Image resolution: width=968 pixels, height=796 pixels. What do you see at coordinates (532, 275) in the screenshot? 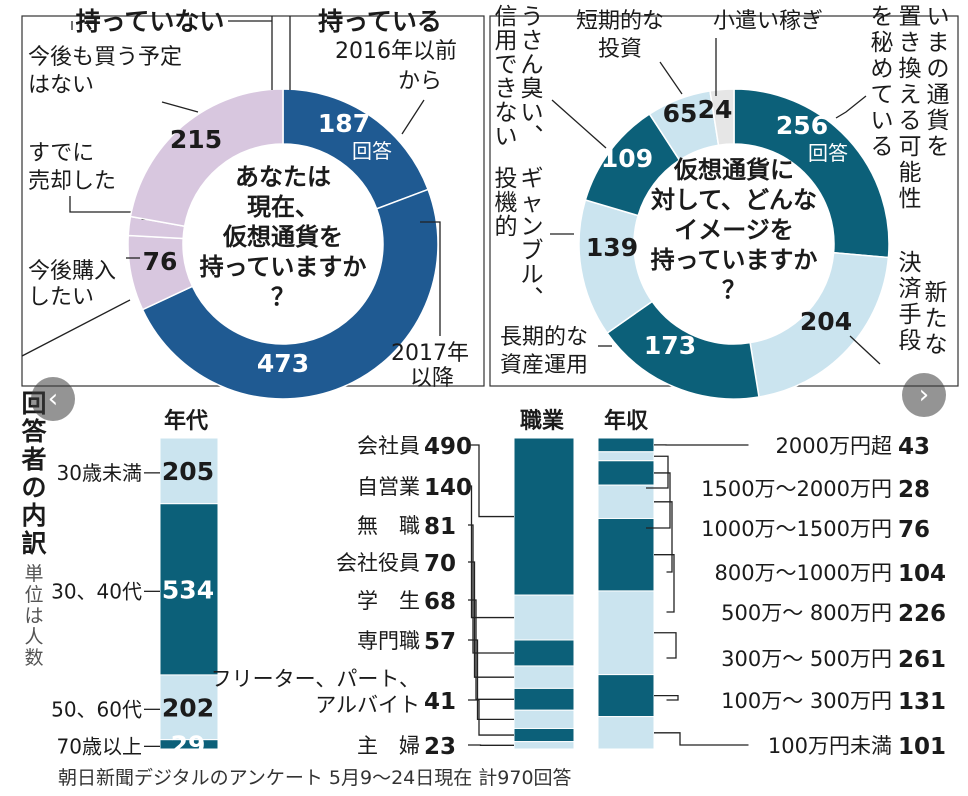
I see `slice-label-char: ル` at bounding box center [532, 275].